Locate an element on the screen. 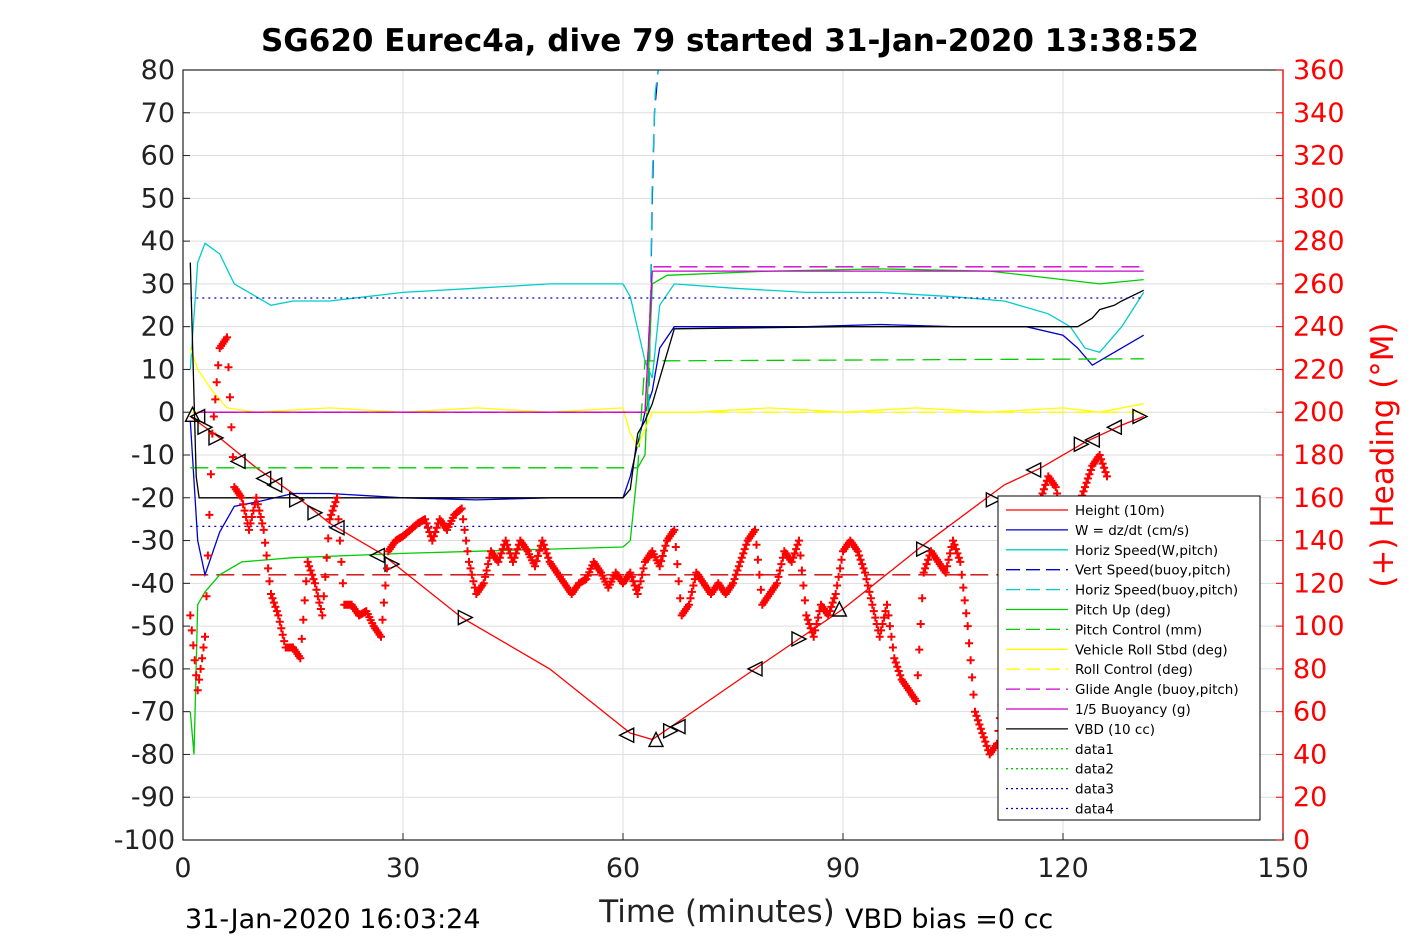 This screenshot has width=1417, height=945. left-tick-label: 50 is located at coordinates (158, 198).